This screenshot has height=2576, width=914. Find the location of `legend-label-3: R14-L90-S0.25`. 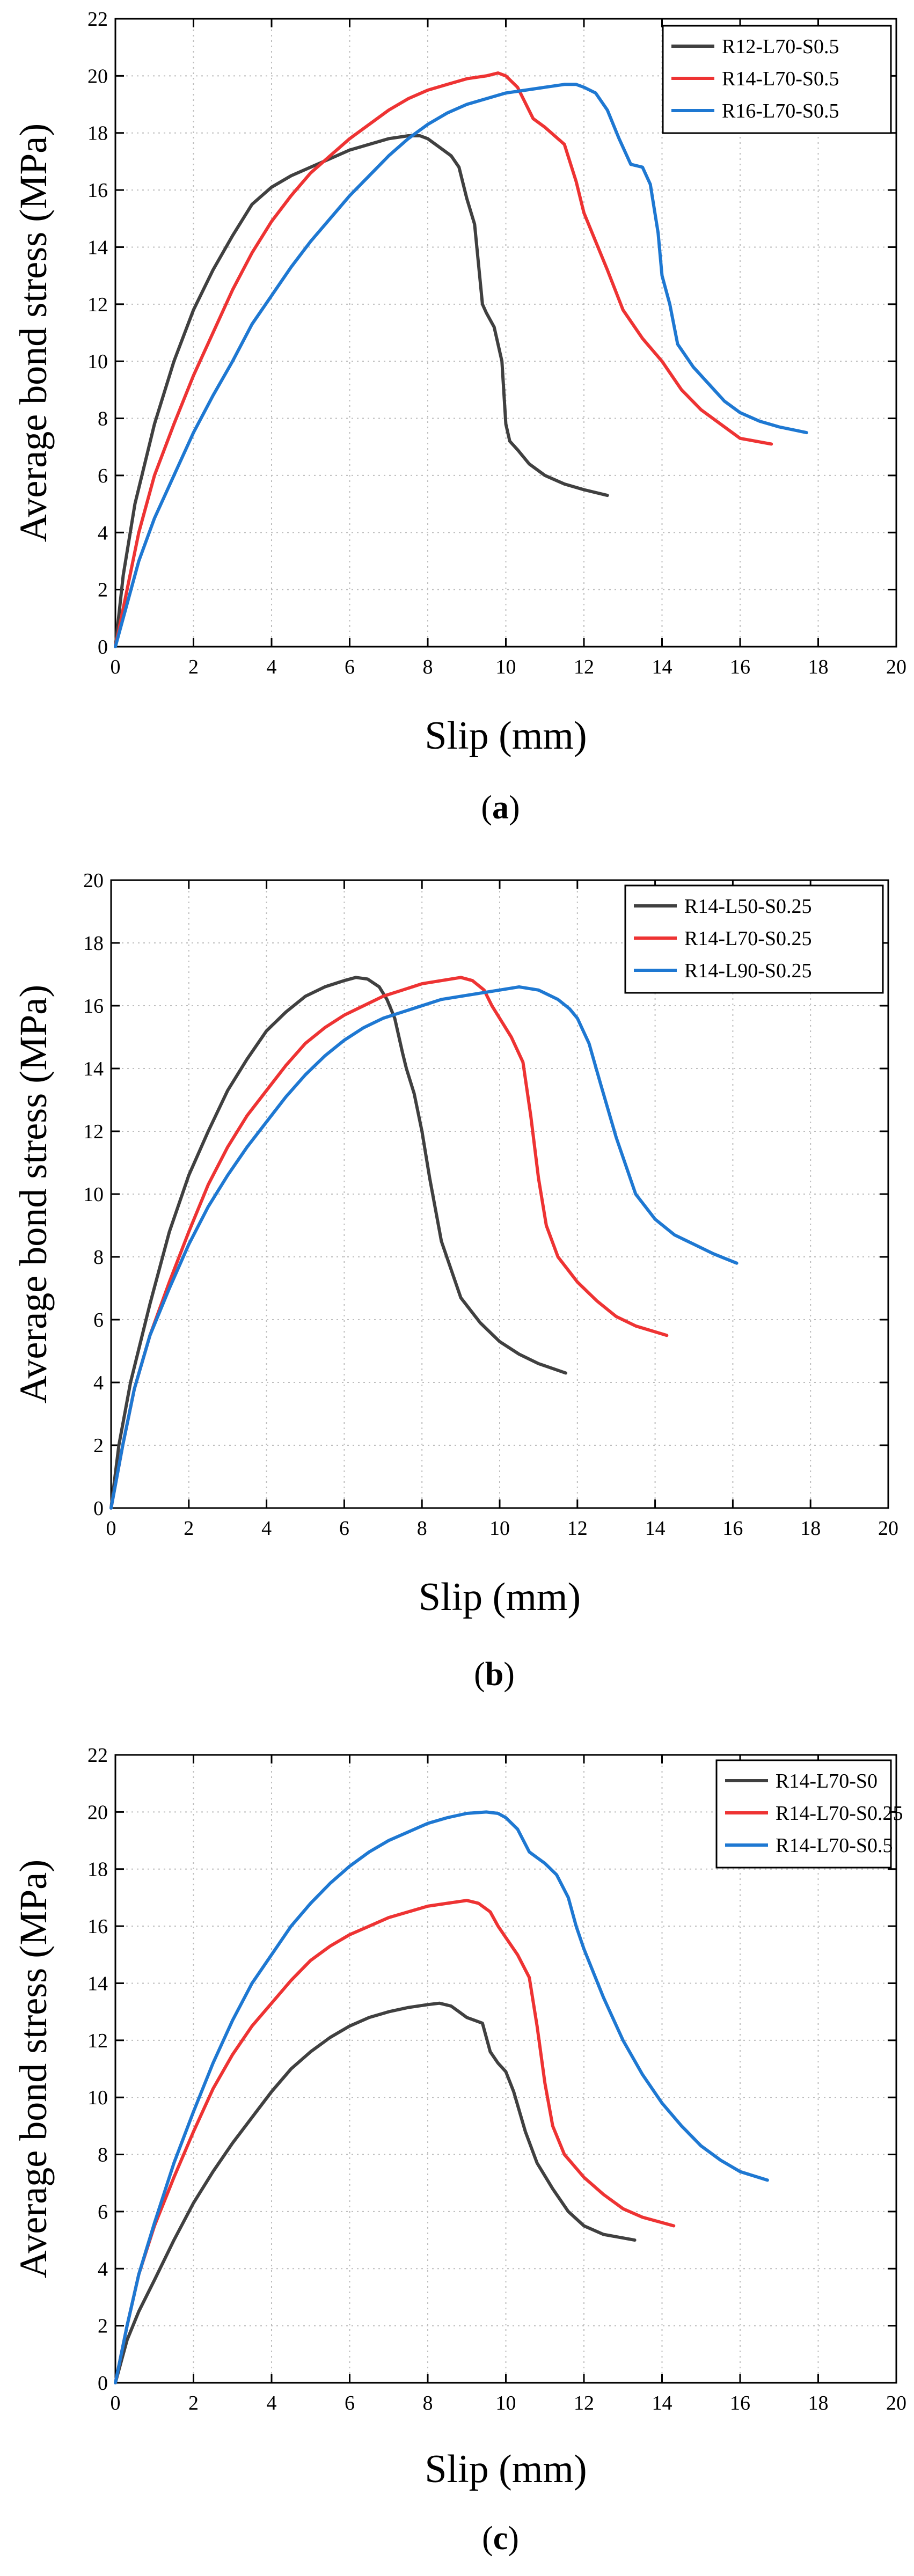

legend-label-3: R14-L90-S0.25 is located at coordinates (748, 971).